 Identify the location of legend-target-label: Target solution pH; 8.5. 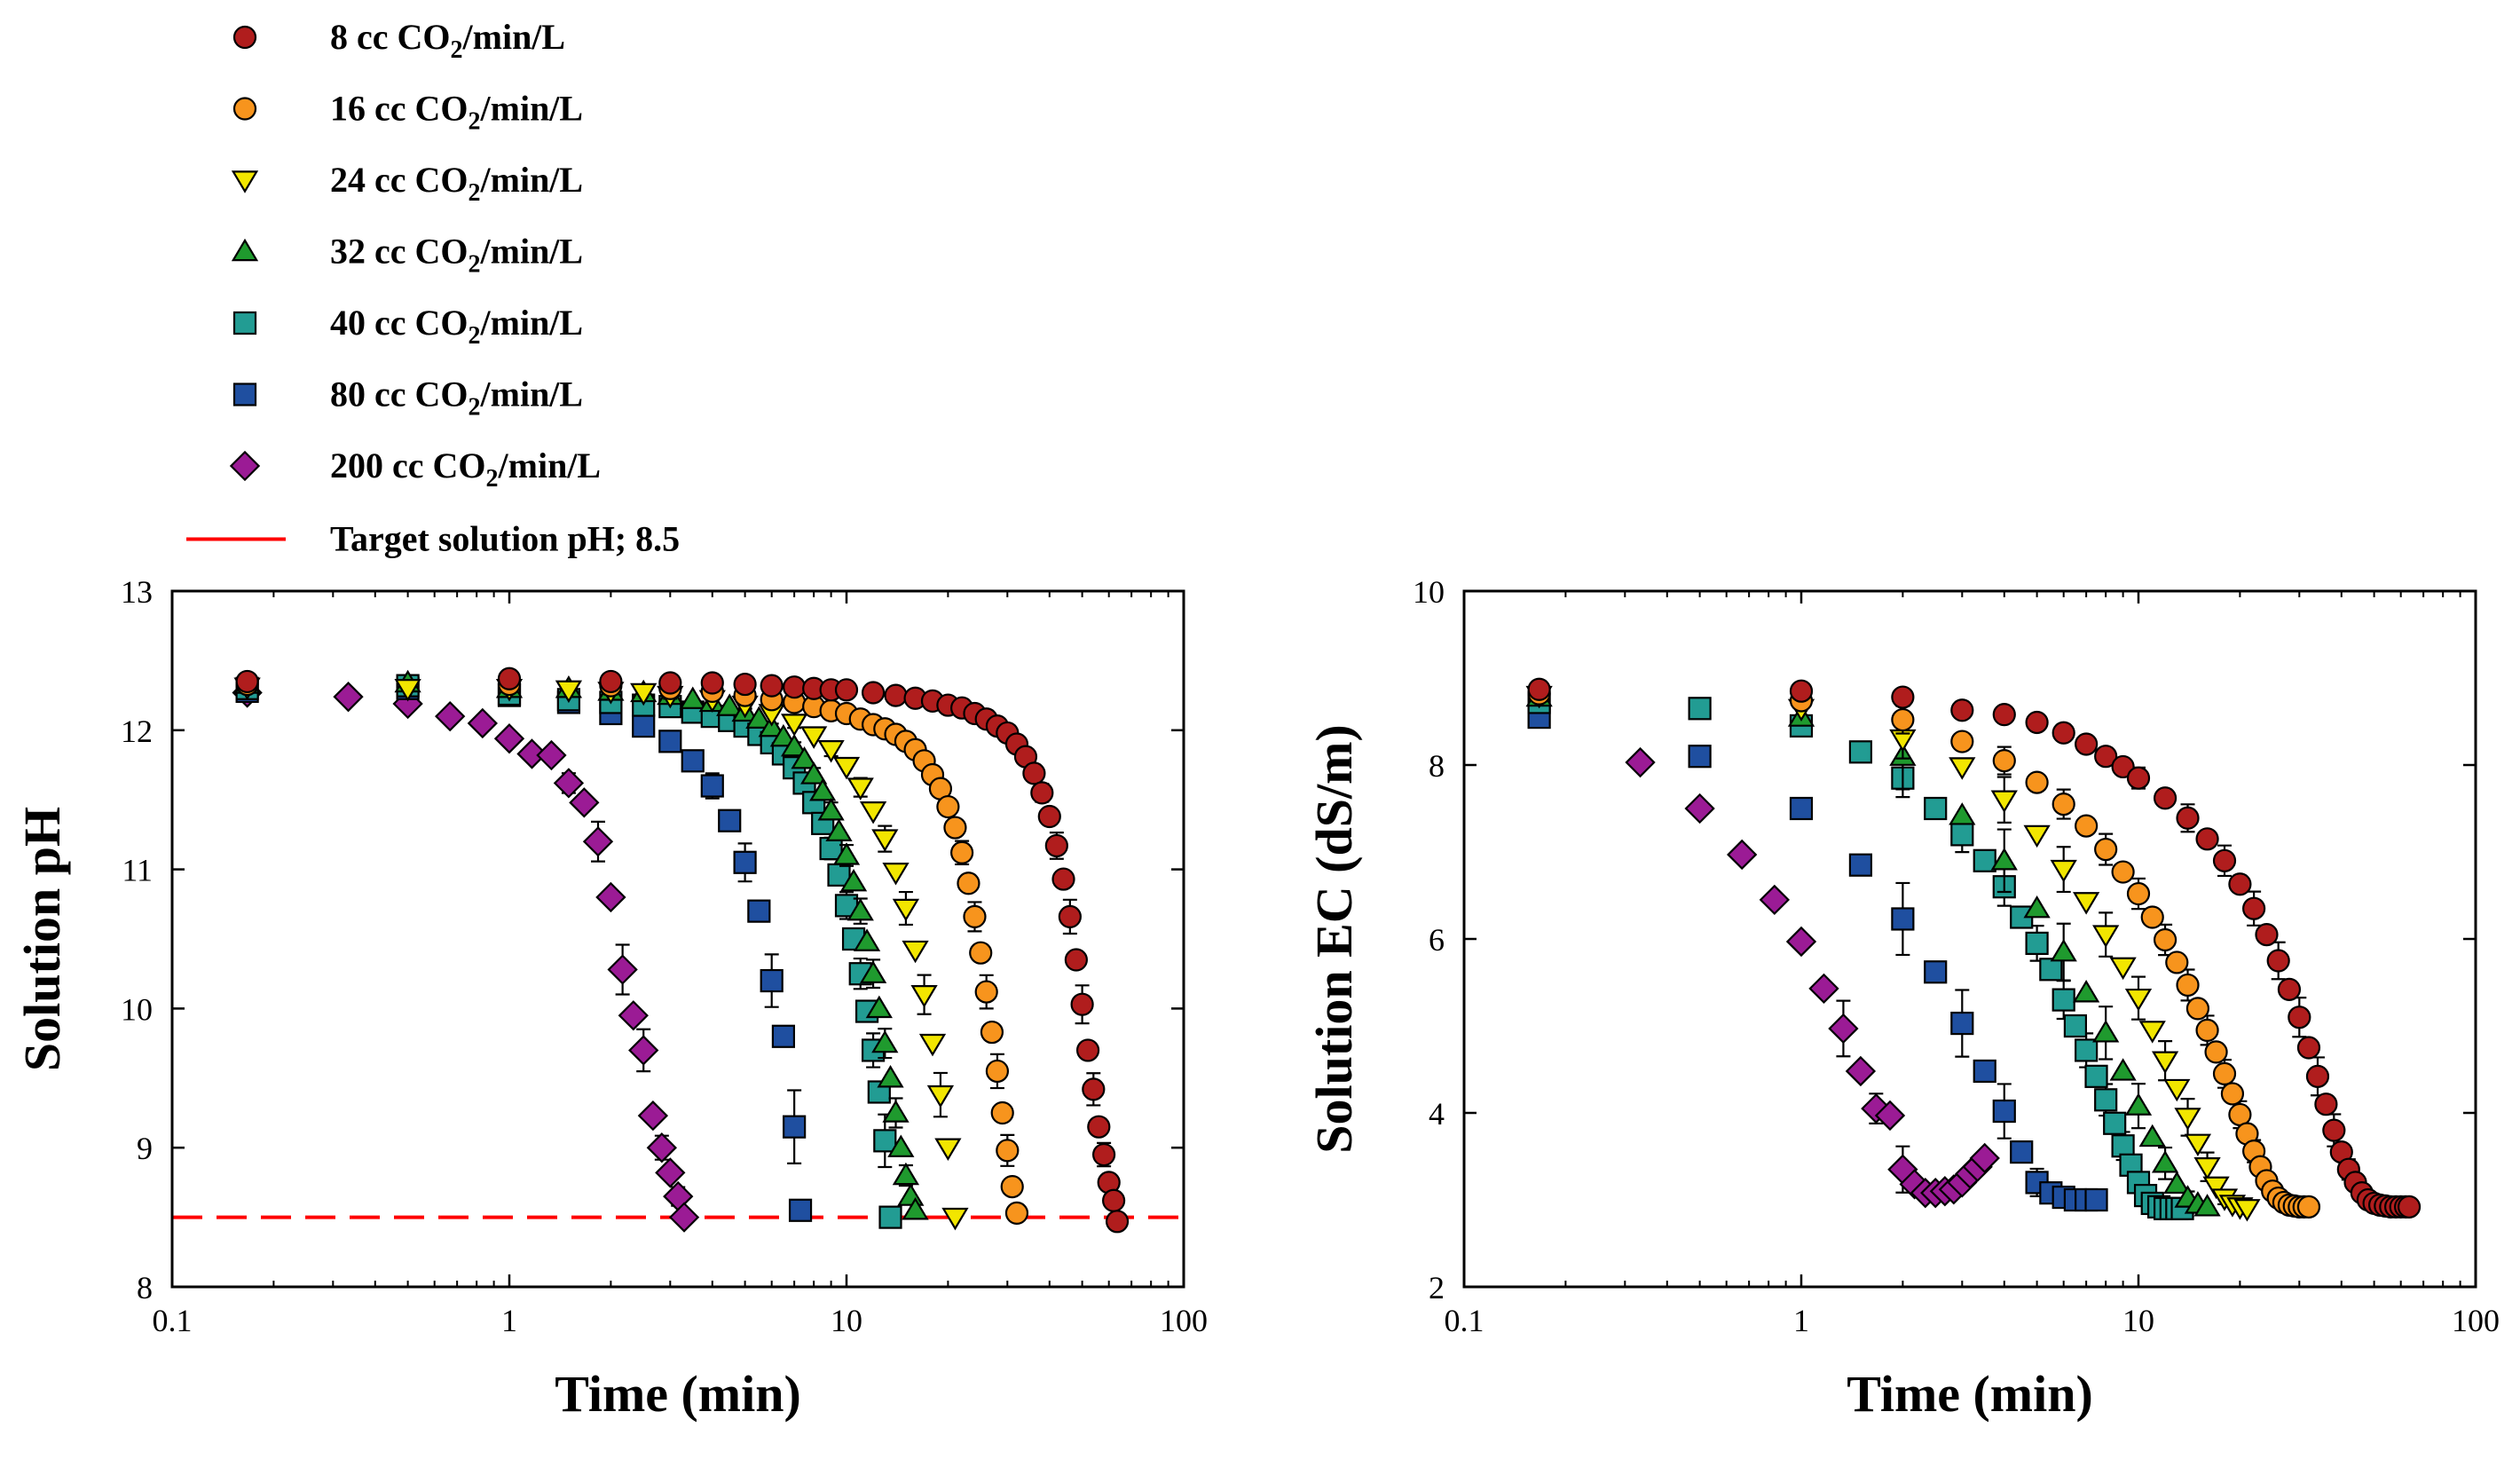
(505, 539).